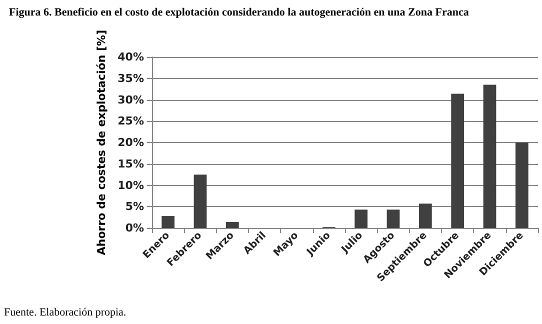 Image resolution: width=542 pixels, height=324 pixels. Describe the element at coordinates (239, 12) in the screenshot. I see `chart-title: Figura 6. Beneficio en el costo de explotación considerando la autogeneración en una Zona Franca` at that location.